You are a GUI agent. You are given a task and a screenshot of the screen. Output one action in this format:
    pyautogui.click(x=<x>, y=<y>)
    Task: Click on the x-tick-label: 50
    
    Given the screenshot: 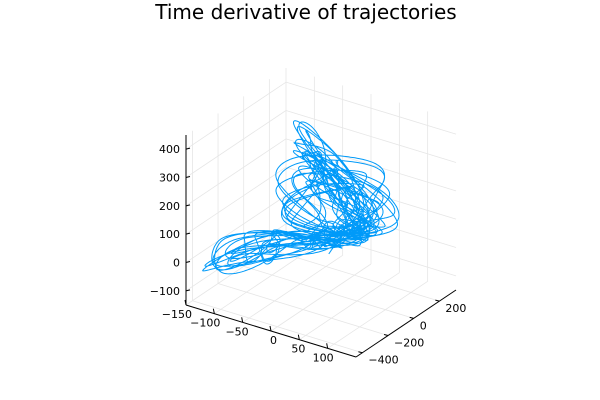 What is the action you would take?
    pyautogui.click(x=298, y=349)
    